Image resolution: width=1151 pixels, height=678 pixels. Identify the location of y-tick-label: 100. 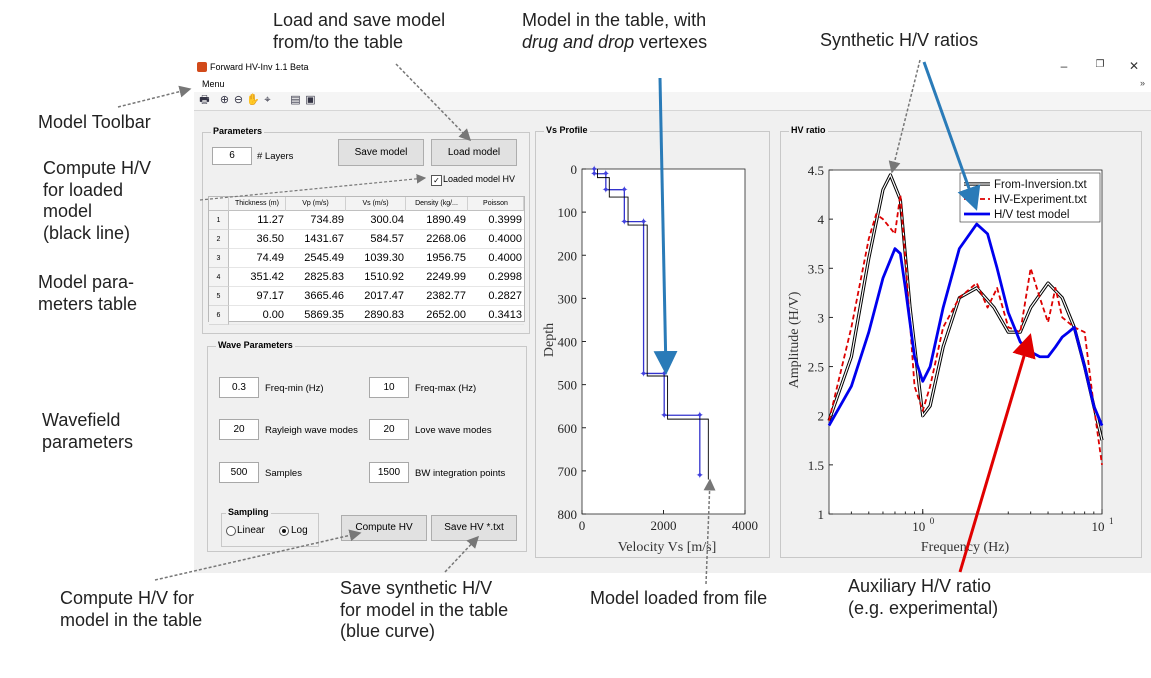
(568, 212).